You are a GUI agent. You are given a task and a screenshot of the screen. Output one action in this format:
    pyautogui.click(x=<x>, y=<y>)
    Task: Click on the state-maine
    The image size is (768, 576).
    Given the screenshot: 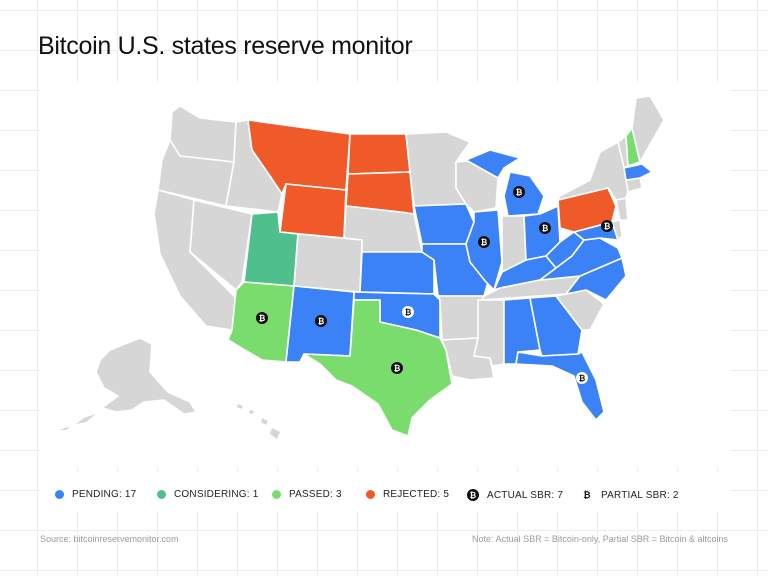 What is the action you would take?
    pyautogui.click(x=648, y=129)
    